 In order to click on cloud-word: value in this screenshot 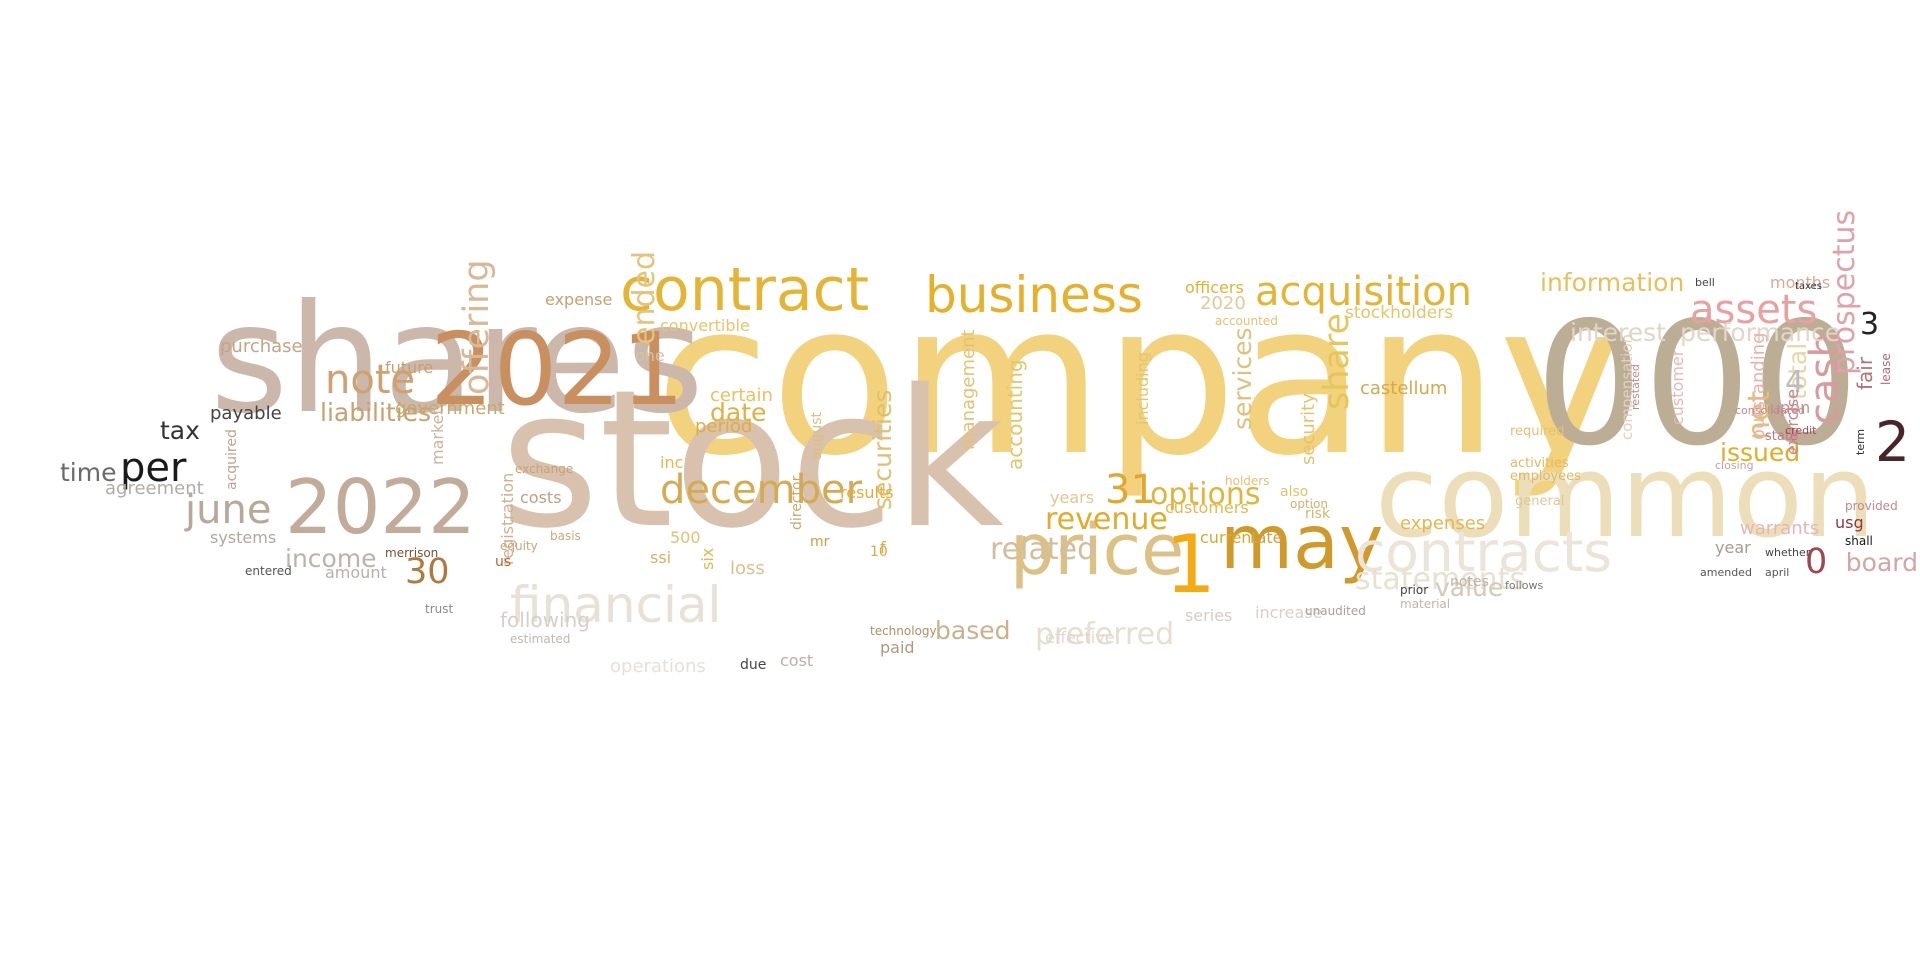, I will do `click(1469, 587)`.